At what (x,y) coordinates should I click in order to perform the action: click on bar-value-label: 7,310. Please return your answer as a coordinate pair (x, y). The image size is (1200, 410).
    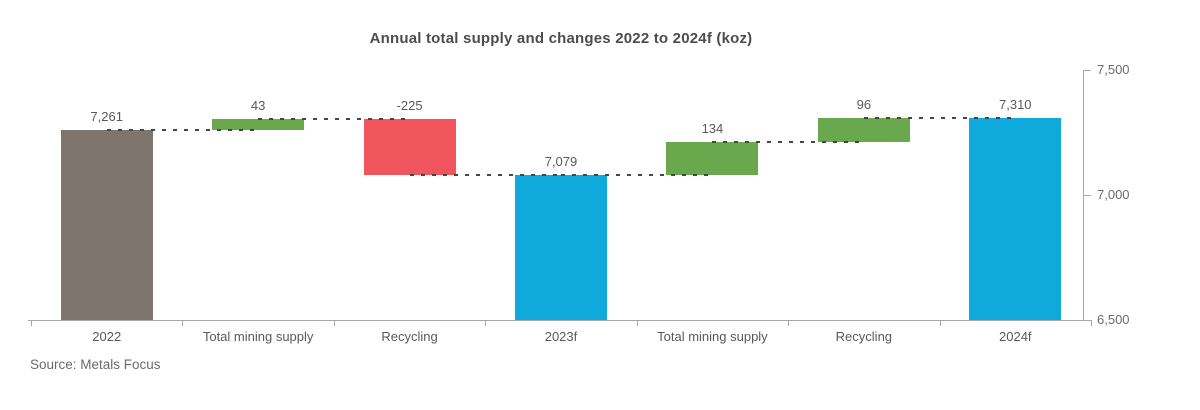
    Looking at the image, I should click on (1015, 104).